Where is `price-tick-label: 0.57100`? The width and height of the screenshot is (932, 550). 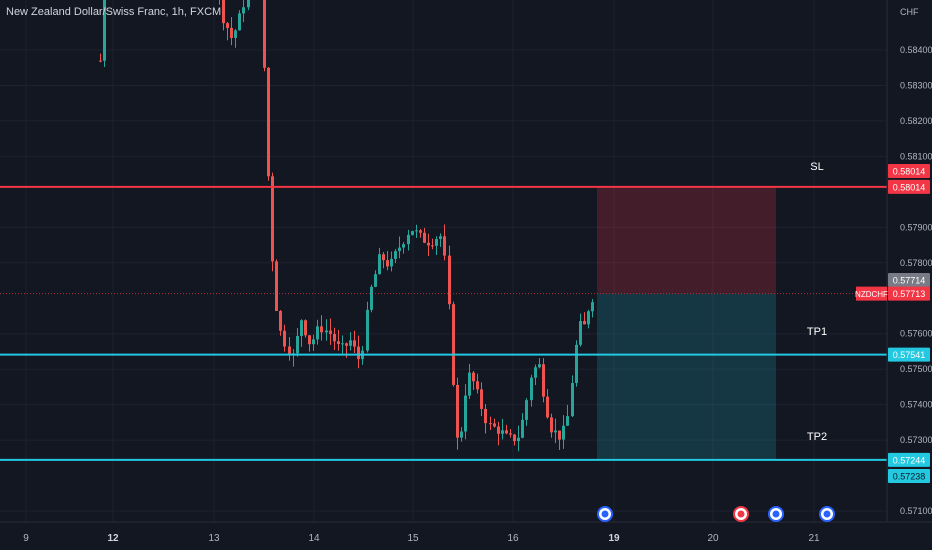
price-tick-label: 0.57100 is located at coordinates (916, 511).